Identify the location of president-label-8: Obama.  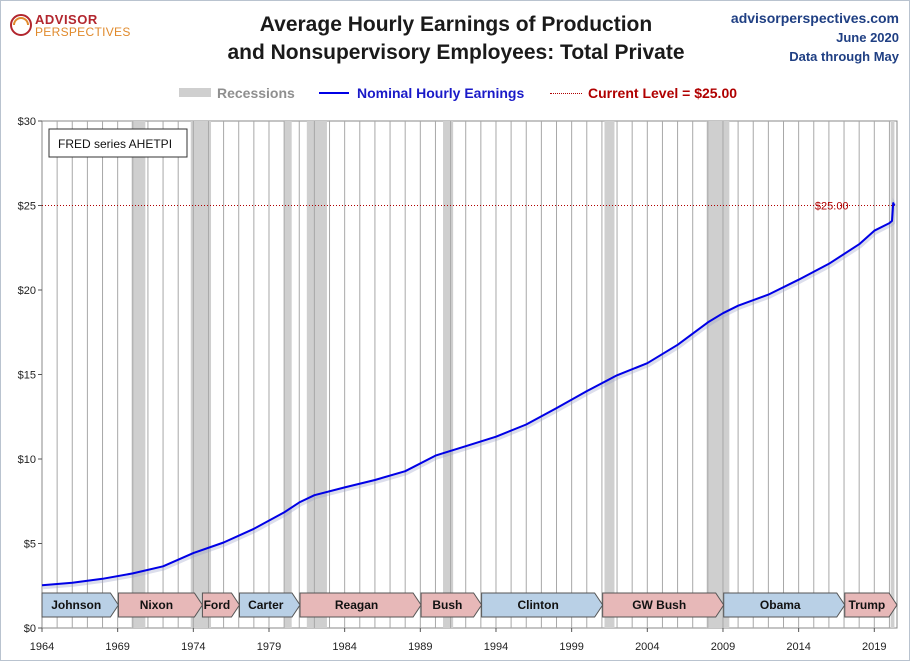
(780, 605).